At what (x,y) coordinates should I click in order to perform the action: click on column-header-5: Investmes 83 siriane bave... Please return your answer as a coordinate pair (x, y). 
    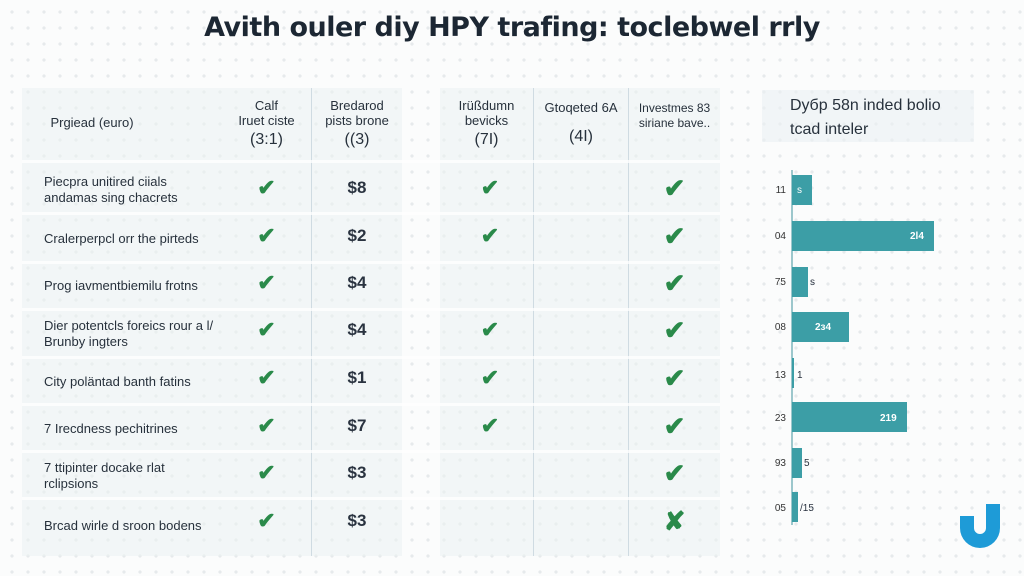
    Looking at the image, I should click on (674, 116).